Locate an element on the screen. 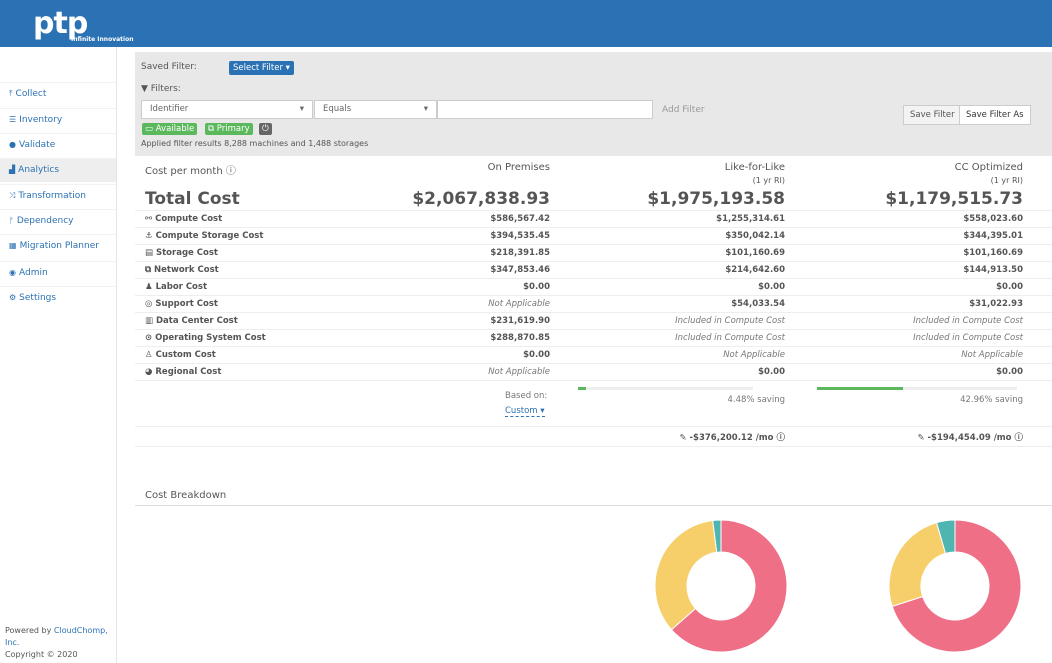  available-button: ▭ Available is located at coordinates (170, 129).